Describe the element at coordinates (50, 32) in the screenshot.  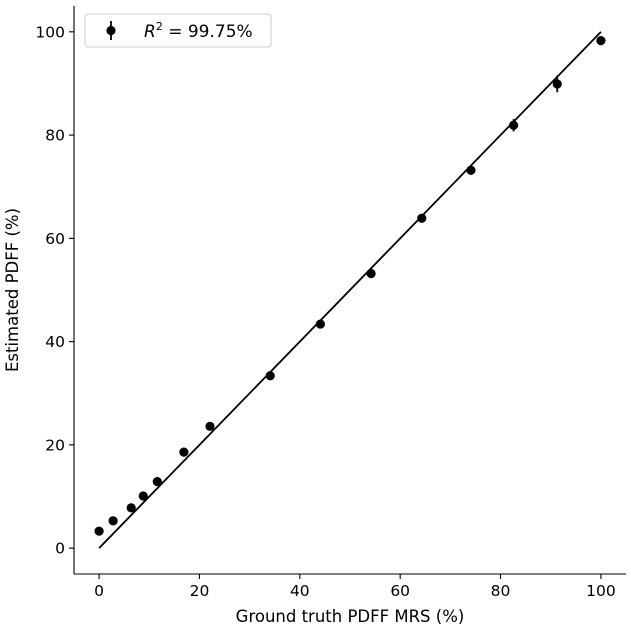
I see `y-tick-label: 100` at that location.